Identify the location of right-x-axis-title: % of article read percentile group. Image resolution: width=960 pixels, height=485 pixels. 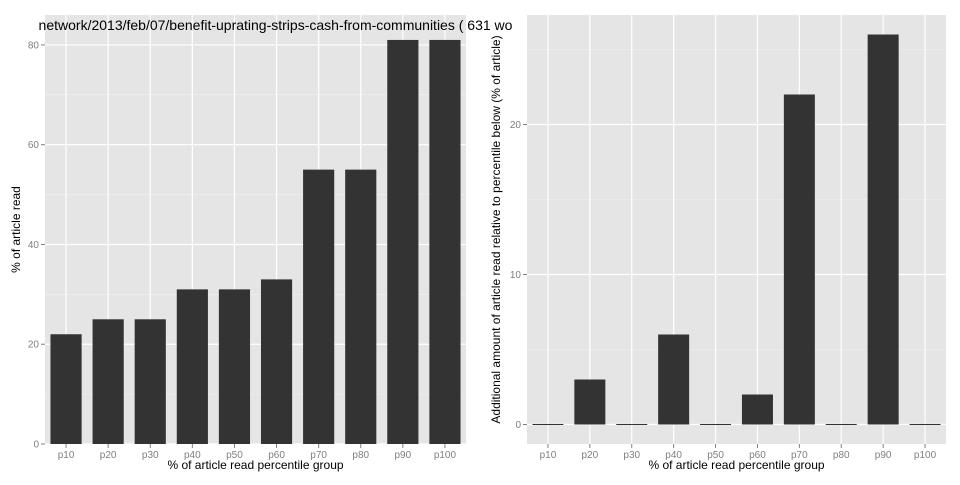
(736, 465).